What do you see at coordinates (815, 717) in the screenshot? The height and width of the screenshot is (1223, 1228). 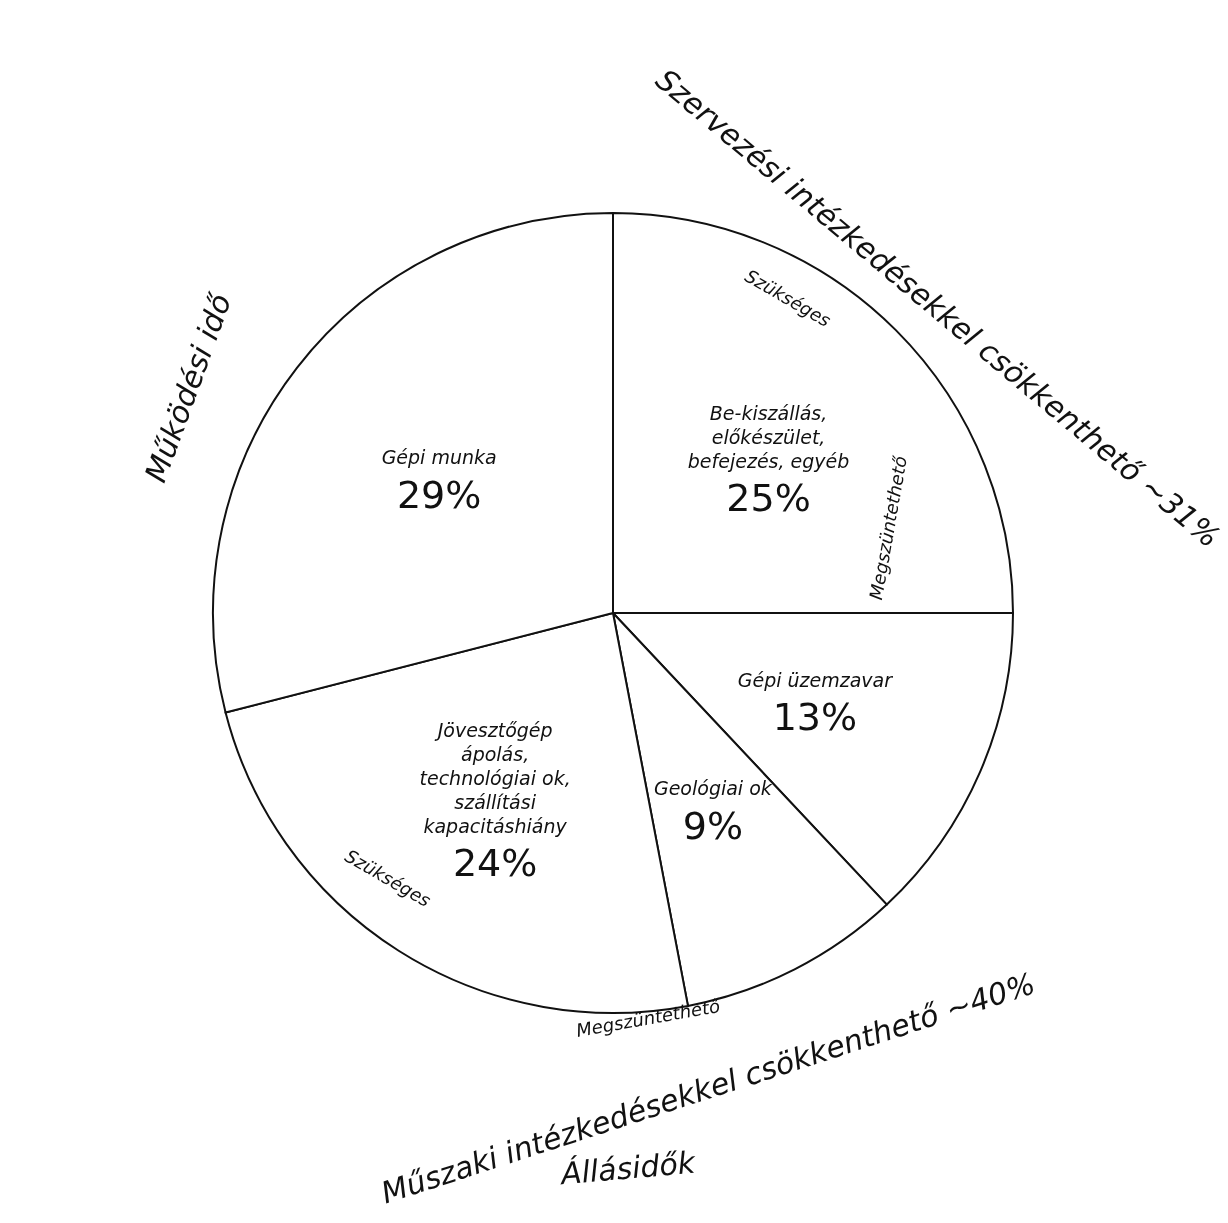 I see `data-label: 13%` at bounding box center [815, 717].